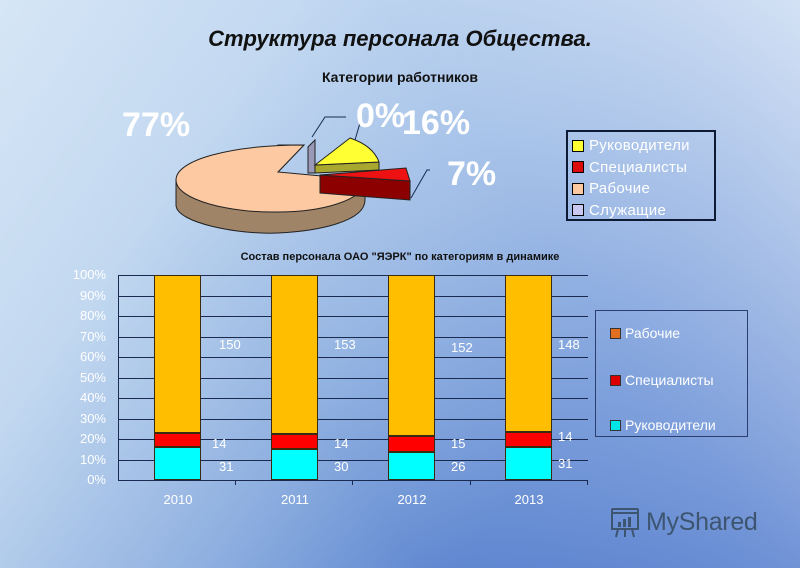  Describe the element at coordinates (625, 523) in the screenshot. I see `presentation-board-icon` at that location.